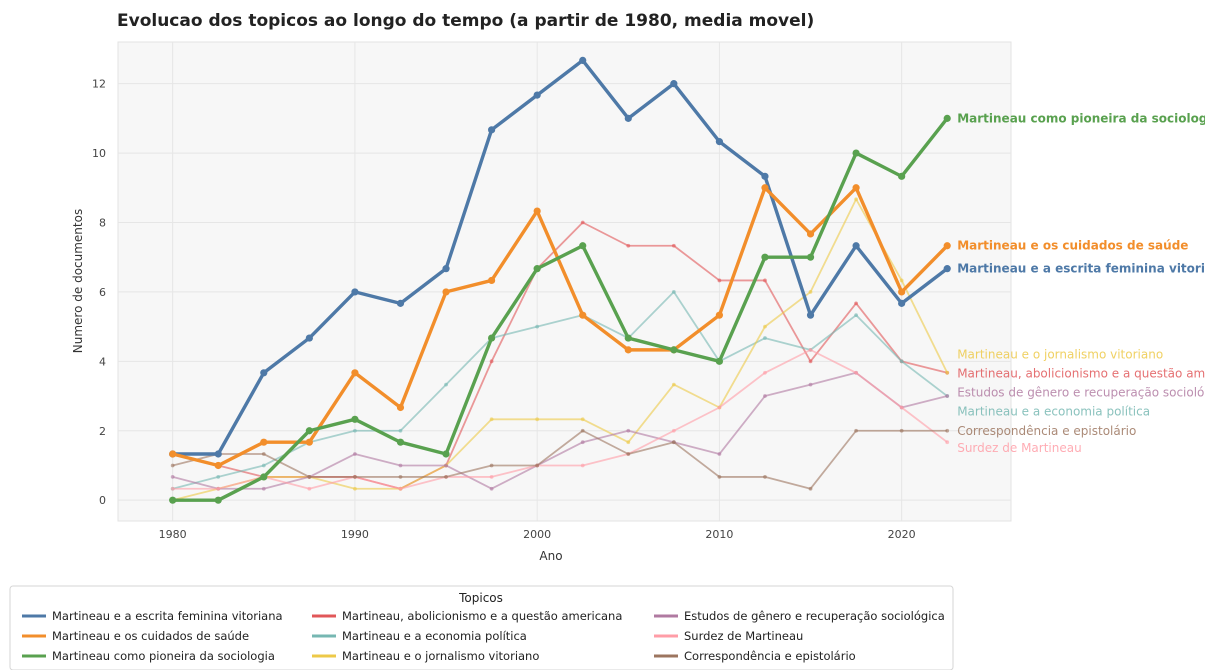 This screenshot has width=1205, height=670. Describe the element at coordinates (102, 431) in the screenshot. I see `y-tick-label: 2` at that location.